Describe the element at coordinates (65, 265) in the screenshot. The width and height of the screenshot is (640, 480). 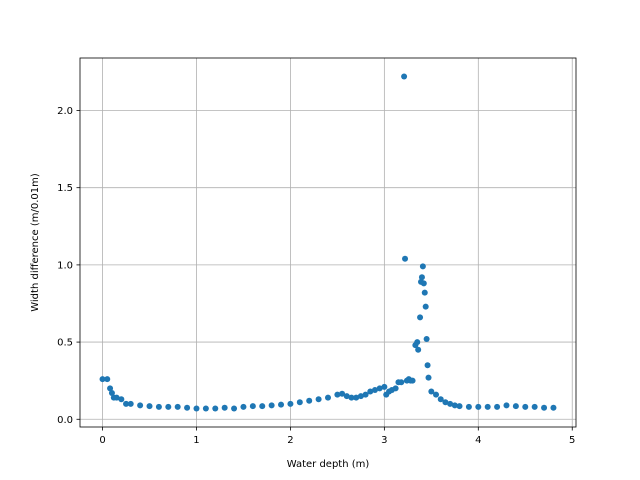
I see `y-tick-label: 1.0` at that location.